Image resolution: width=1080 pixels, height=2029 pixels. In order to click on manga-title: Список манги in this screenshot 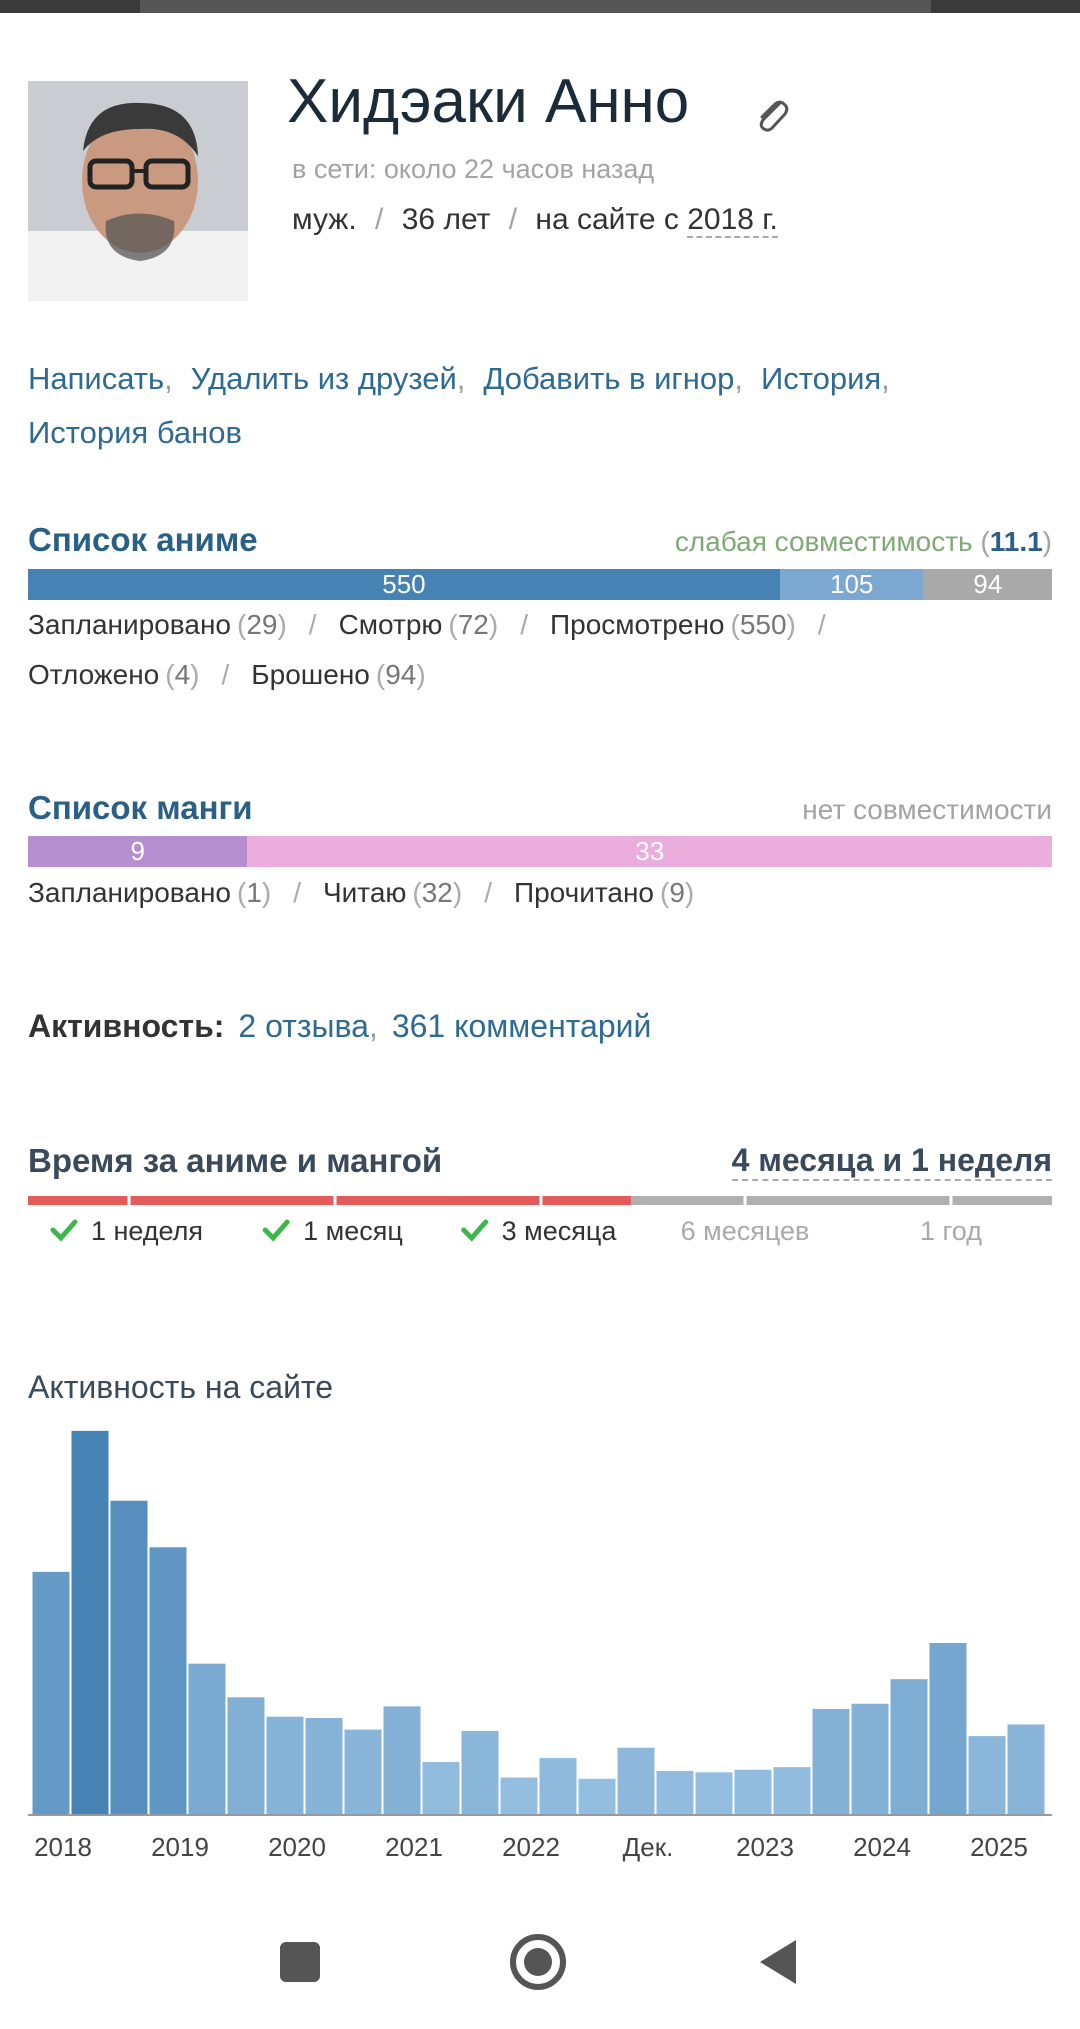, I will do `click(140, 807)`.